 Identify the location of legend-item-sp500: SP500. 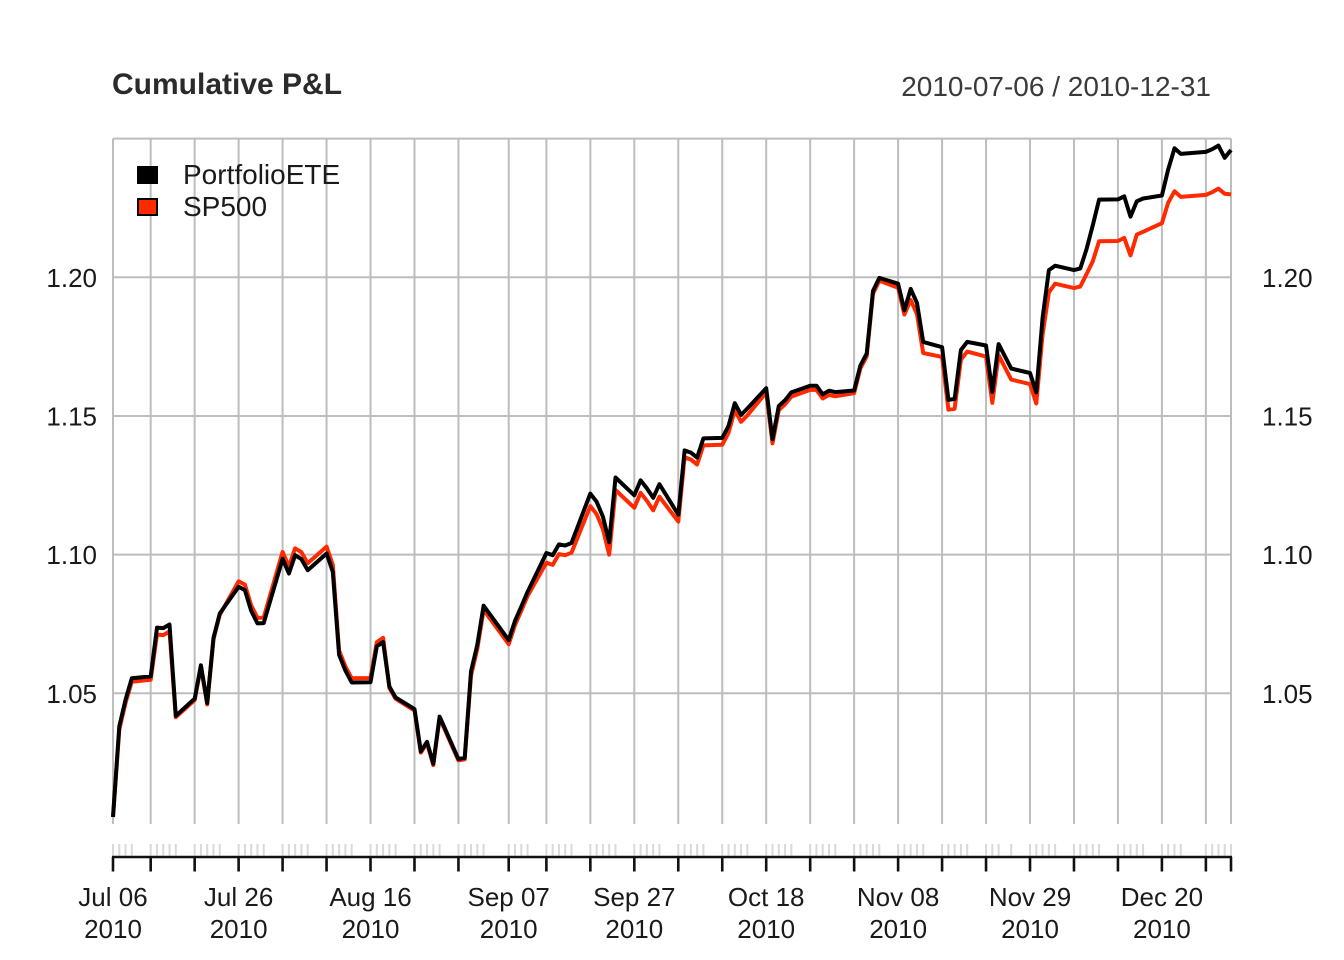
(238, 207).